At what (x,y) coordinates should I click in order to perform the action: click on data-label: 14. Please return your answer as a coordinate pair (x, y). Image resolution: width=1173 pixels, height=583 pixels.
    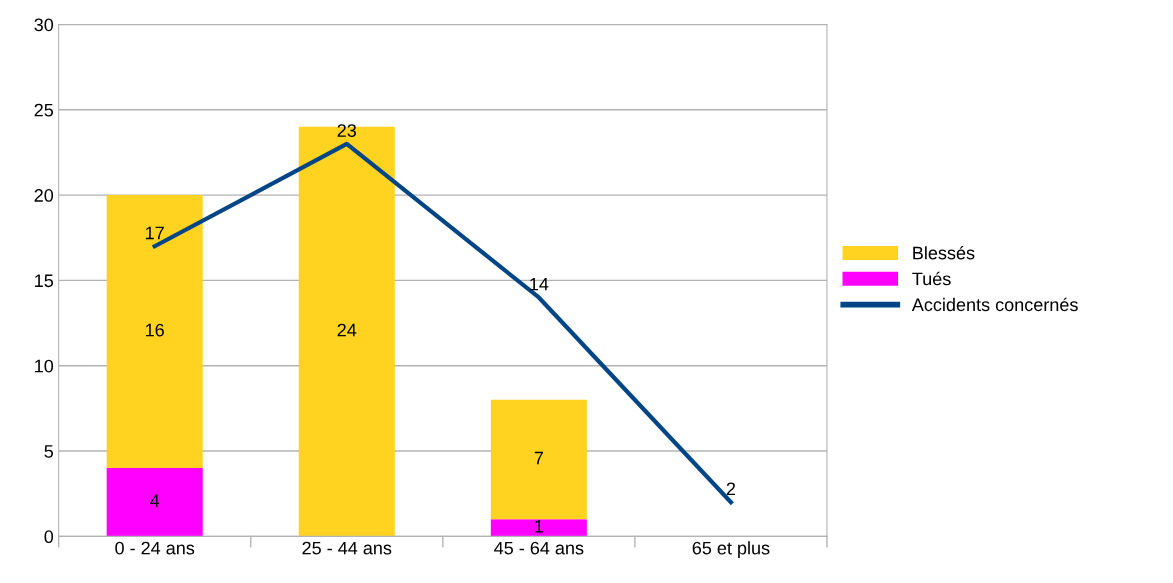
    Looking at the image, I should click on (539, 284).